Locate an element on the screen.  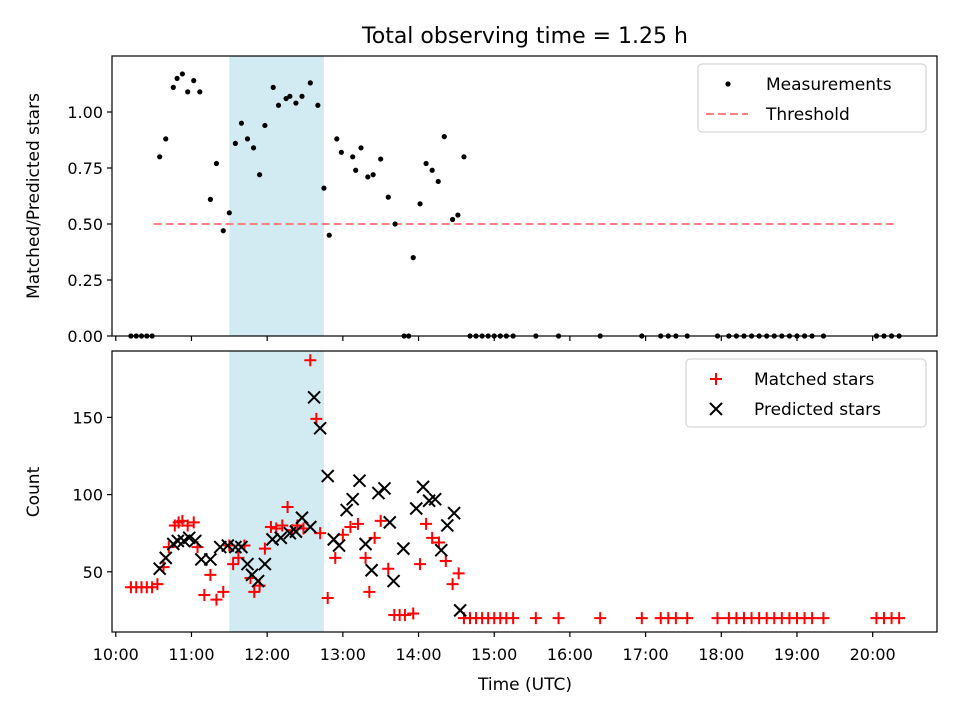
bottom-observing-window-span is located at coordinates (276, 491).